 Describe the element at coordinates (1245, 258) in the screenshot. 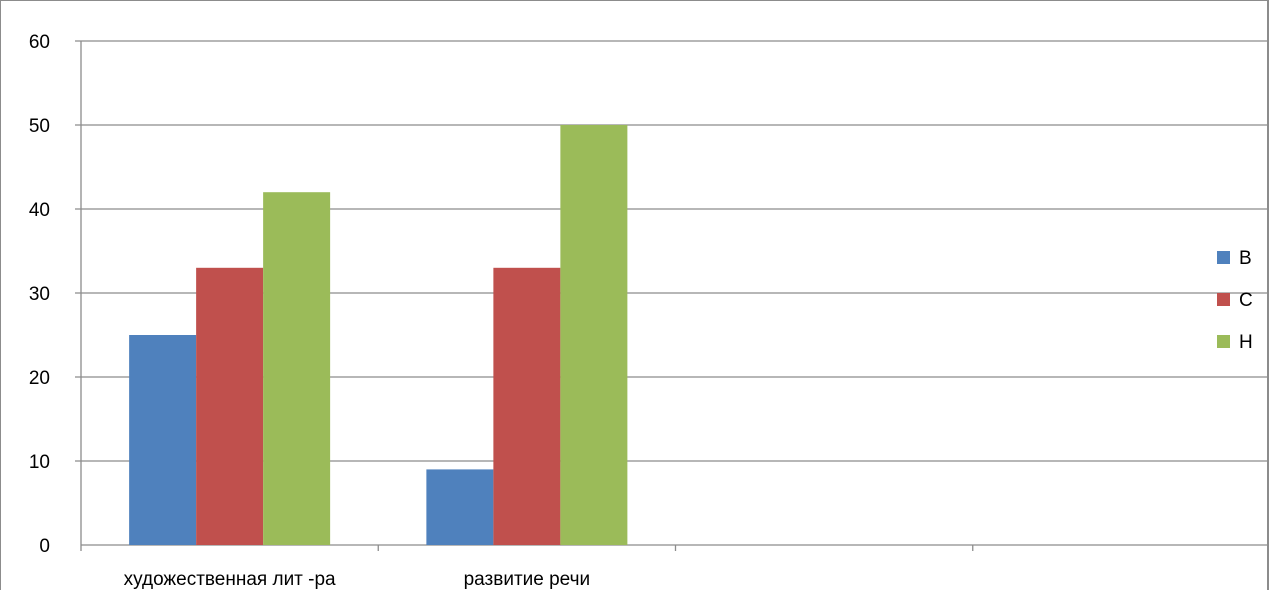

I see `legend-label: В` at that location.